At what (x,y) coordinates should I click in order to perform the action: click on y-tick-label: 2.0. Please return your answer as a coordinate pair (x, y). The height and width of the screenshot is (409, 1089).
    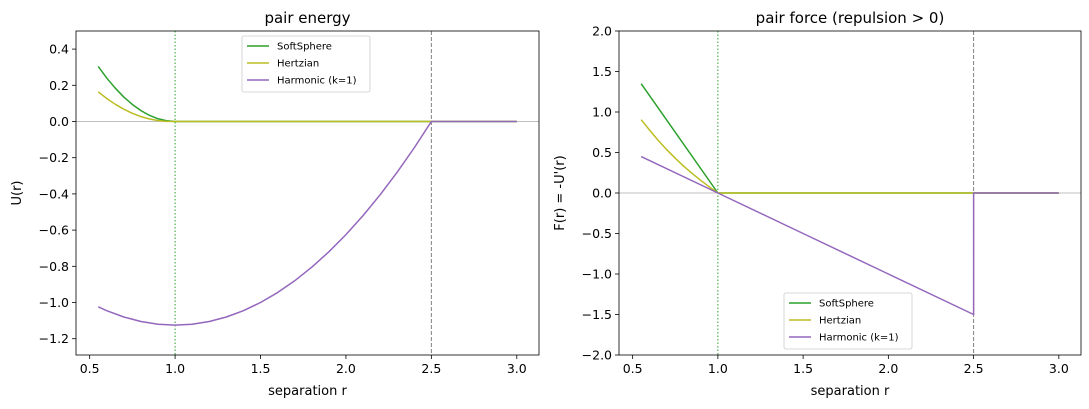
    Looking at the image, I should click on (602, 31).